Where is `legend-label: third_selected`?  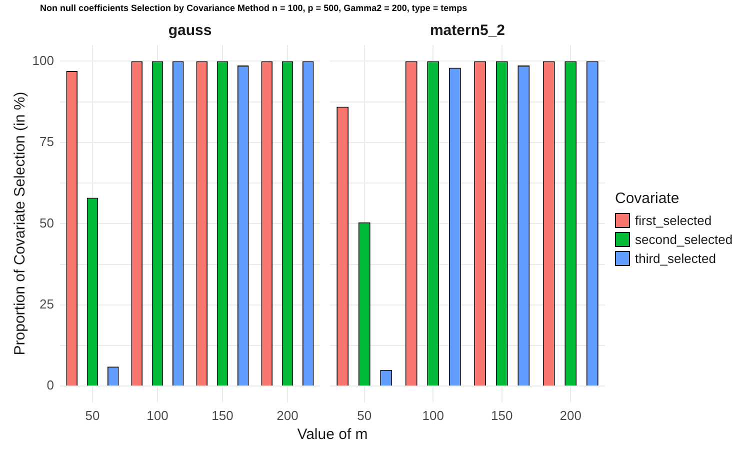
legend-label: third_selected is located at coordinates (675, 258).